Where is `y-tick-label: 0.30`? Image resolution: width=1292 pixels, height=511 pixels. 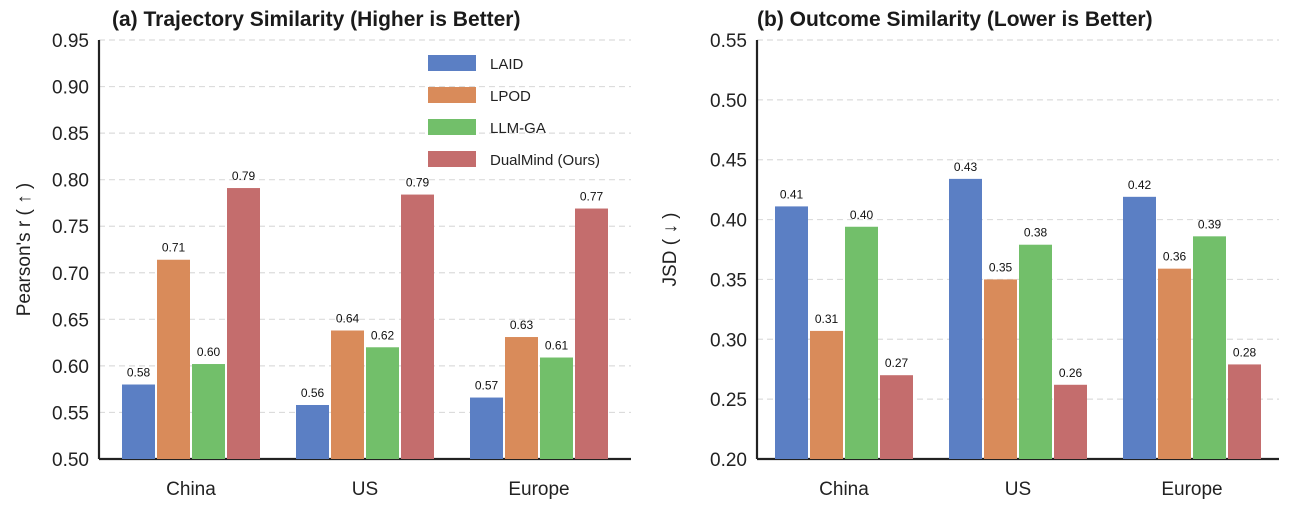
y-tick-label: 0.30 is located at coordinates (728, 340).